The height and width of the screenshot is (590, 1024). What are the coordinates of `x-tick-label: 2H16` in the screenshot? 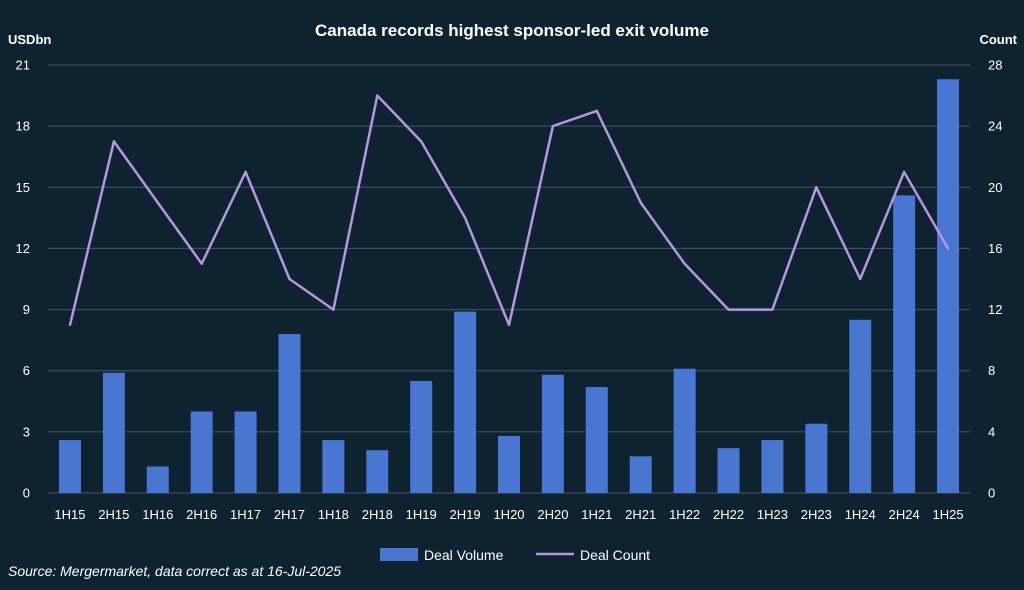 It's located at (201, 514).